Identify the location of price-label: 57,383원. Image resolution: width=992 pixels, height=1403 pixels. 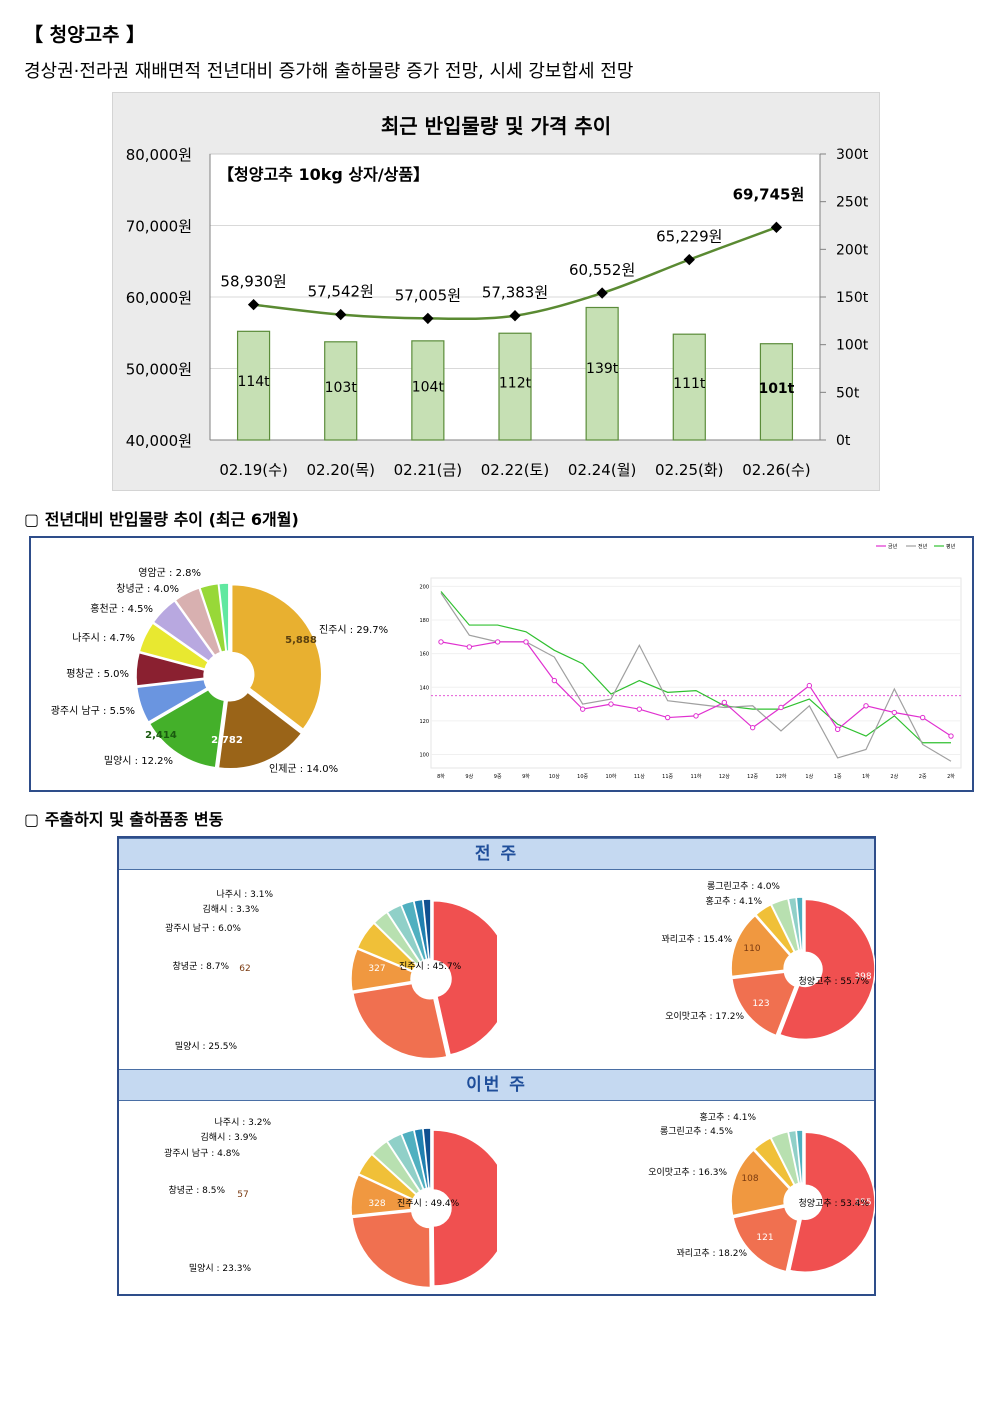
(515, 293).